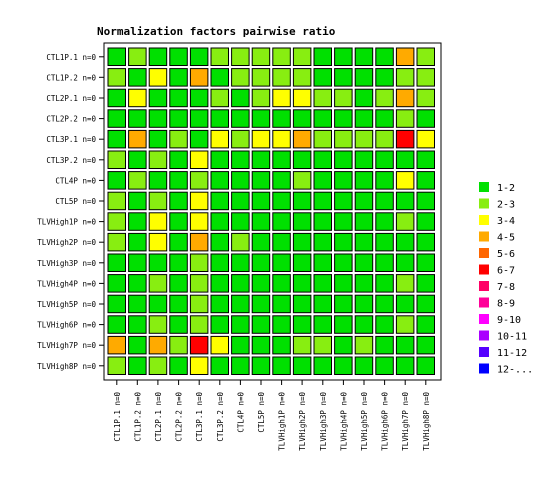  Describe the element at coordinates (66, 304) in the screenshot. I see `row-label: TLVHigh5P n=0` at that location.